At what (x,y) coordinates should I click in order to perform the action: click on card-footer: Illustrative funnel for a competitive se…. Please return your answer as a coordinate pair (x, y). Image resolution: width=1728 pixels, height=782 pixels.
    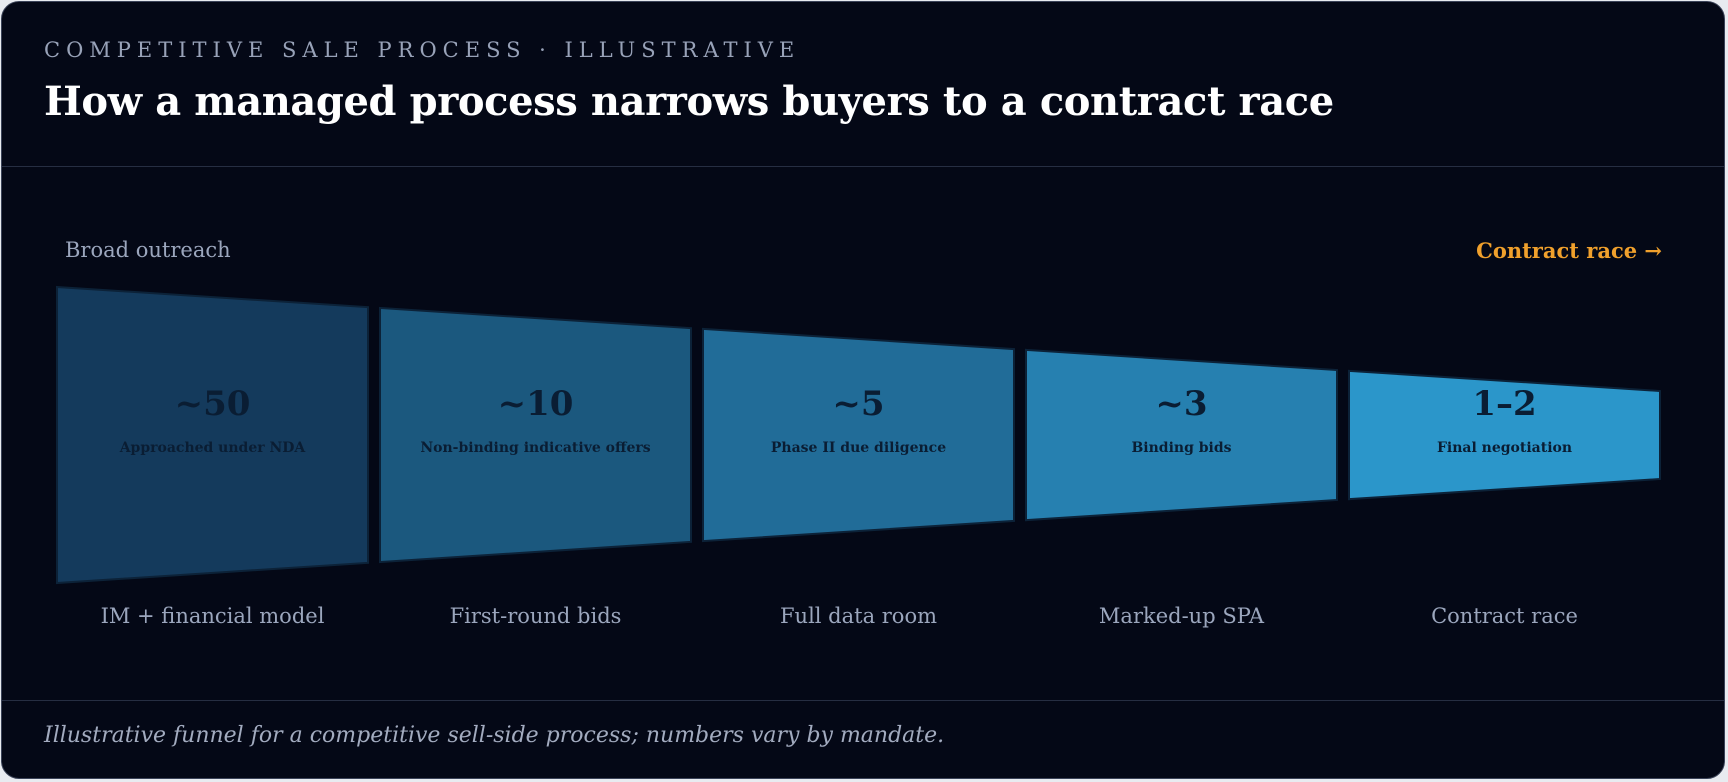
    Looking at the image, I should click on (863, 739).